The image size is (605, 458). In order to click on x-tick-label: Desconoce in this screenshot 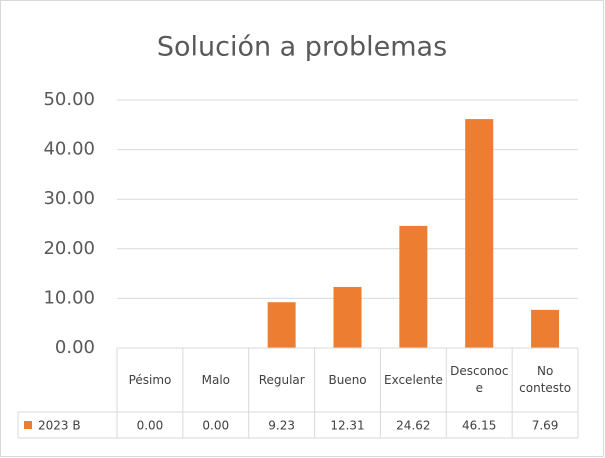, I will do `click(479, 379)`.